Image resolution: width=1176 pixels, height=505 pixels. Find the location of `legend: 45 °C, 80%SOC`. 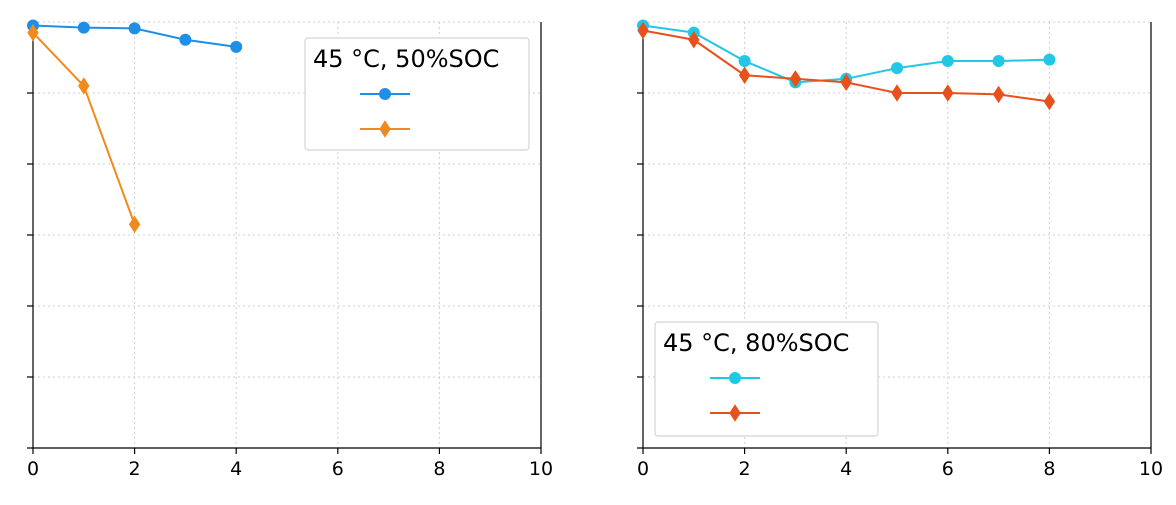

legend: 45 °C, 80%SOC is located at coordinates (766, 379).